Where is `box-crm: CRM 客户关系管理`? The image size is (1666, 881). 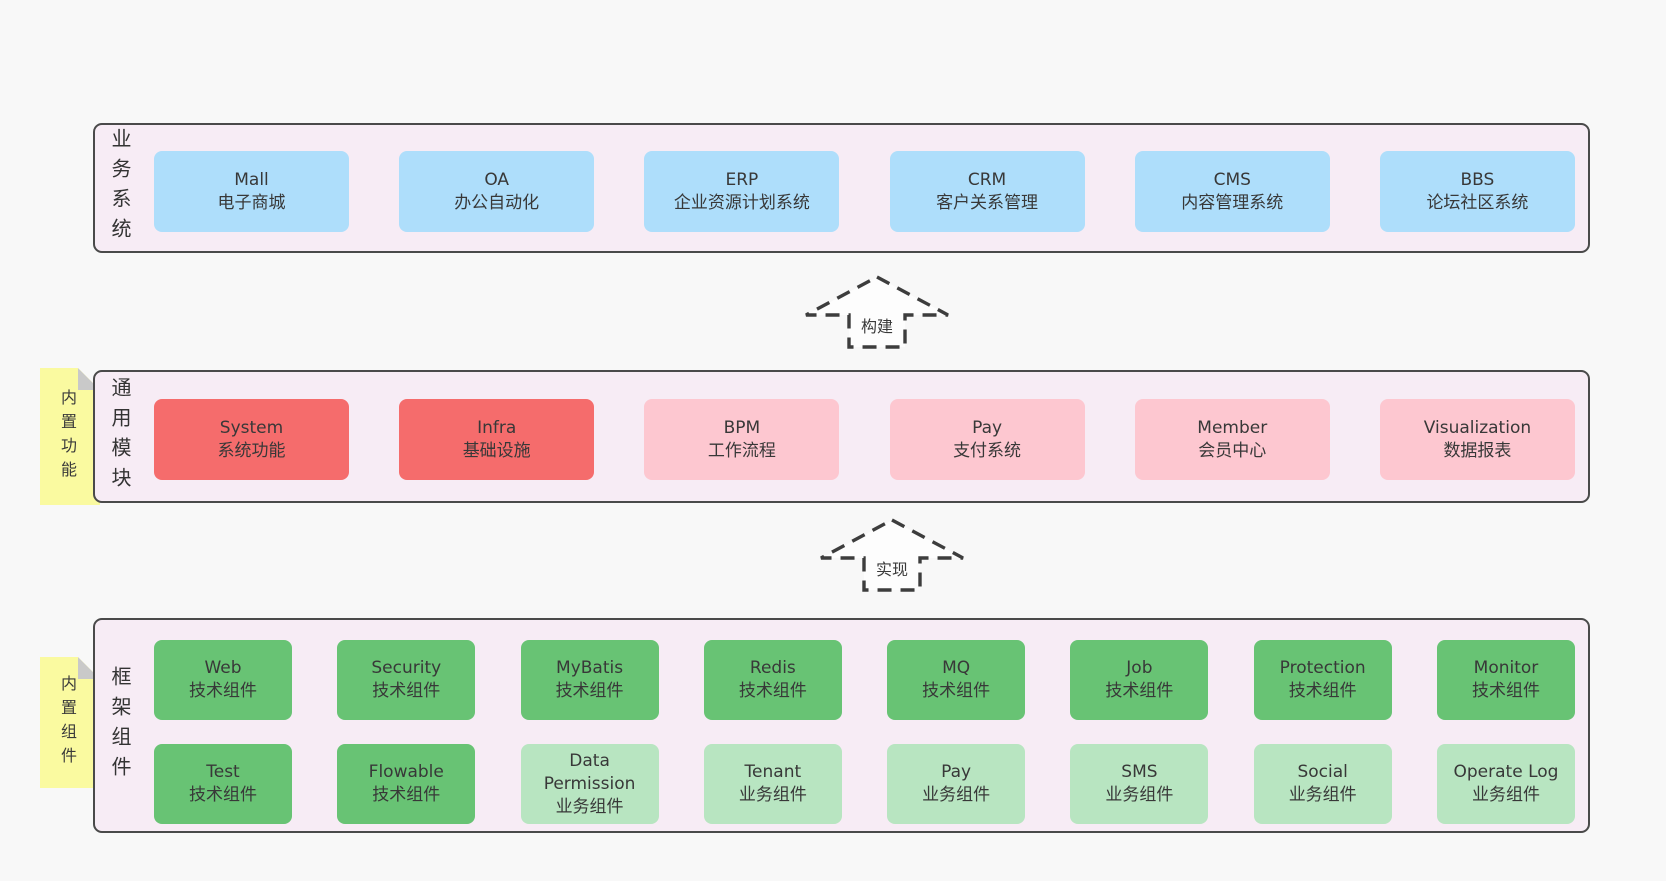 box-crm: CRM 客户关系管理 is located at coordinates (987, 191).